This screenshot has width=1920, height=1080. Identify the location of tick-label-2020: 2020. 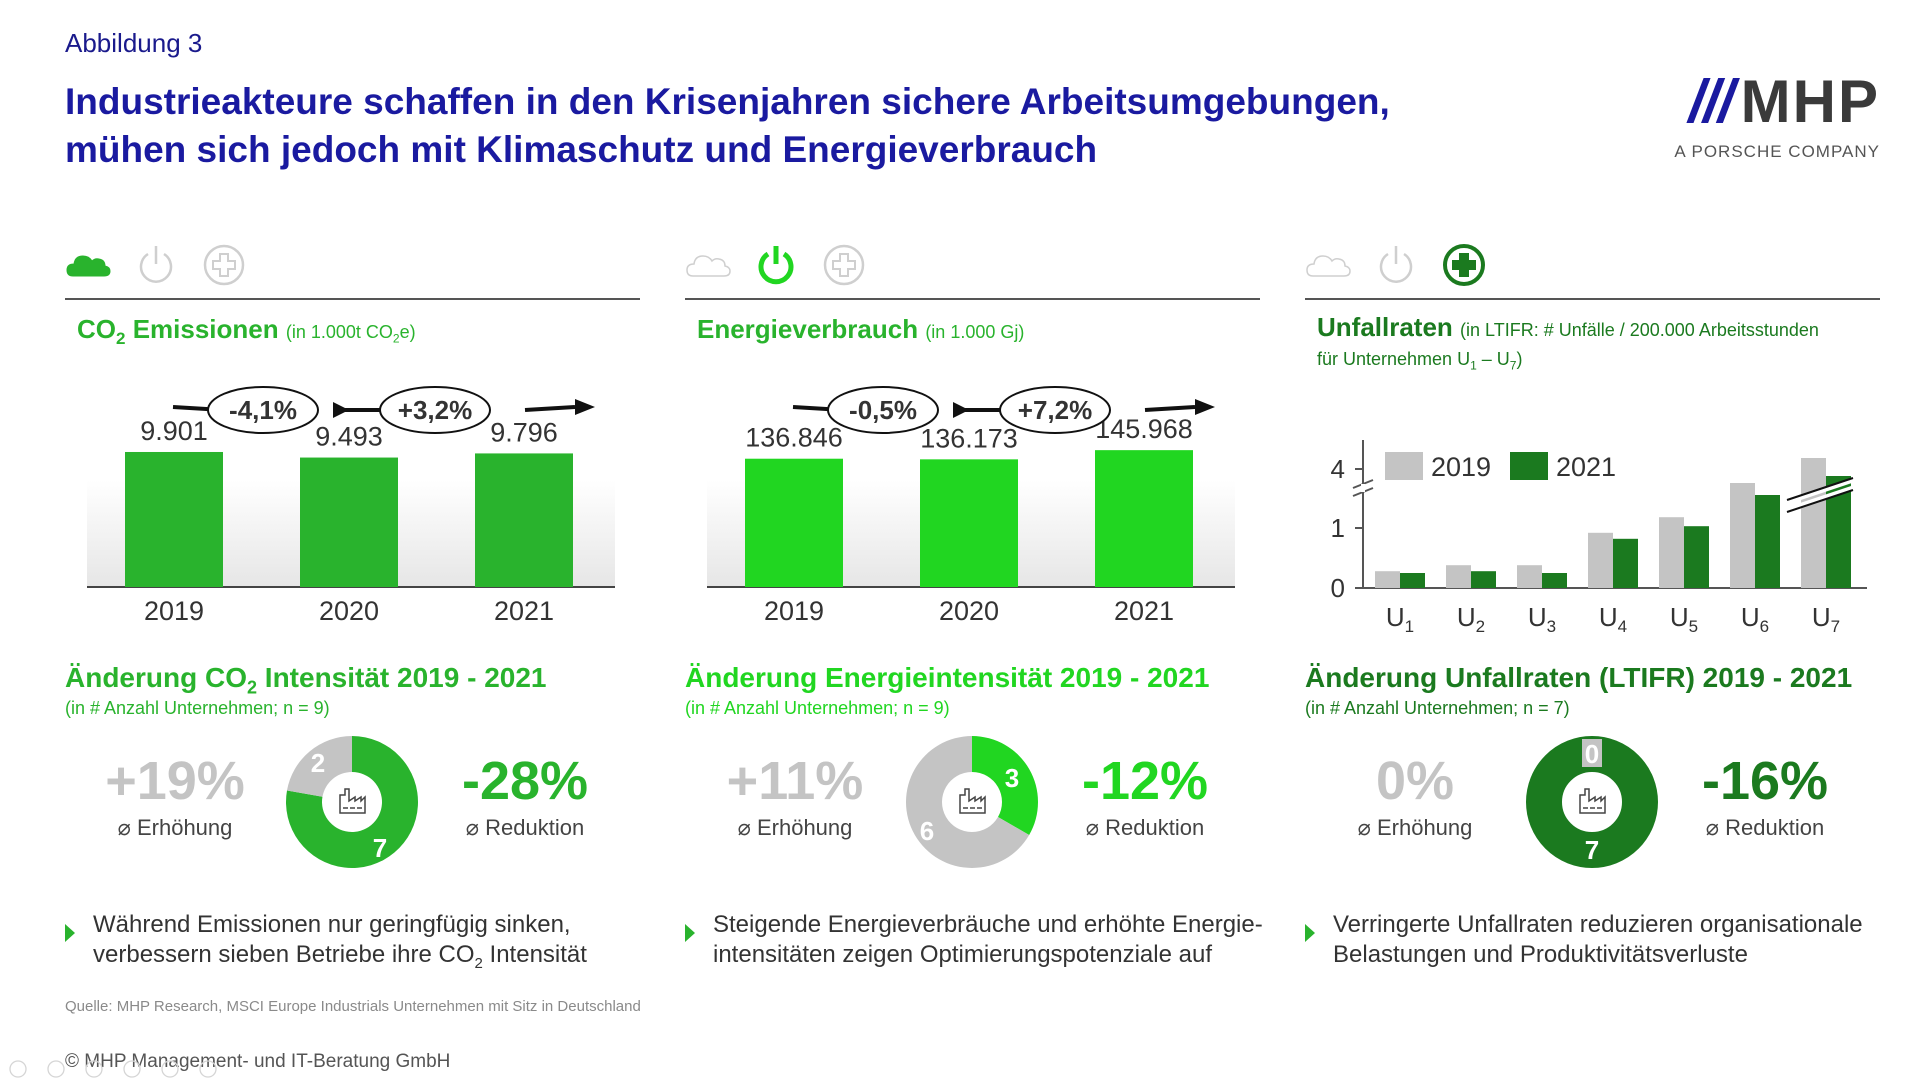
(969, 611).